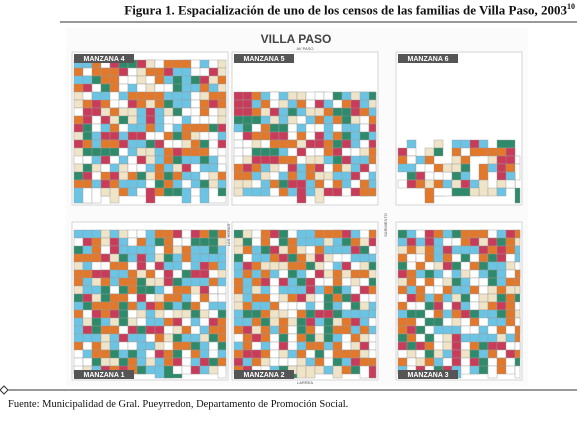 The width and height of the screenshot is (577, 421). Describe the element at coordinates (385, 225) in the screenshot. I see `street-label: SARMIENTO` at that location.